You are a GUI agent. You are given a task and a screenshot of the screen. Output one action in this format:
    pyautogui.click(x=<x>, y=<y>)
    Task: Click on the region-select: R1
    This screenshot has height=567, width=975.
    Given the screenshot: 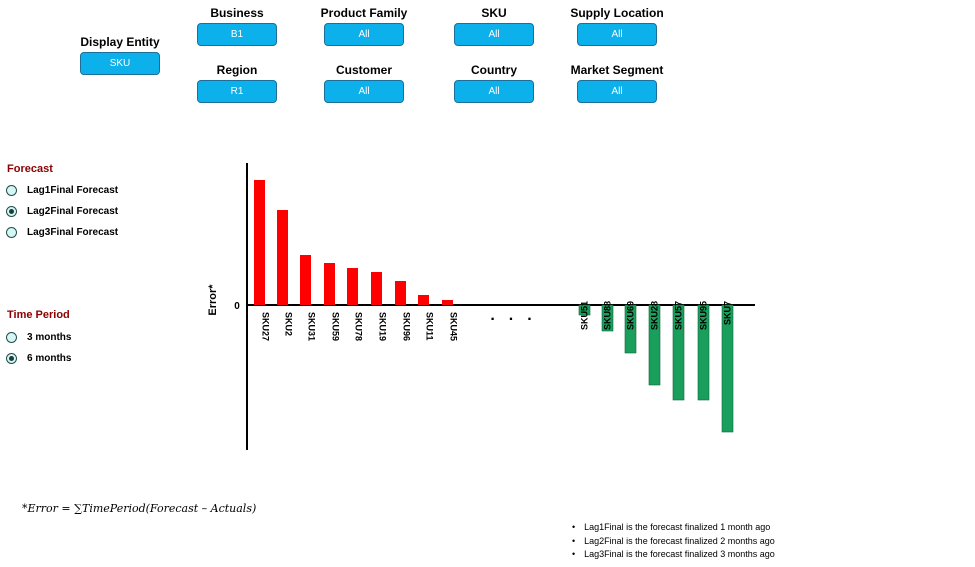 What is the action you would take?
    pyautogui.click(x=237, y=91)
    